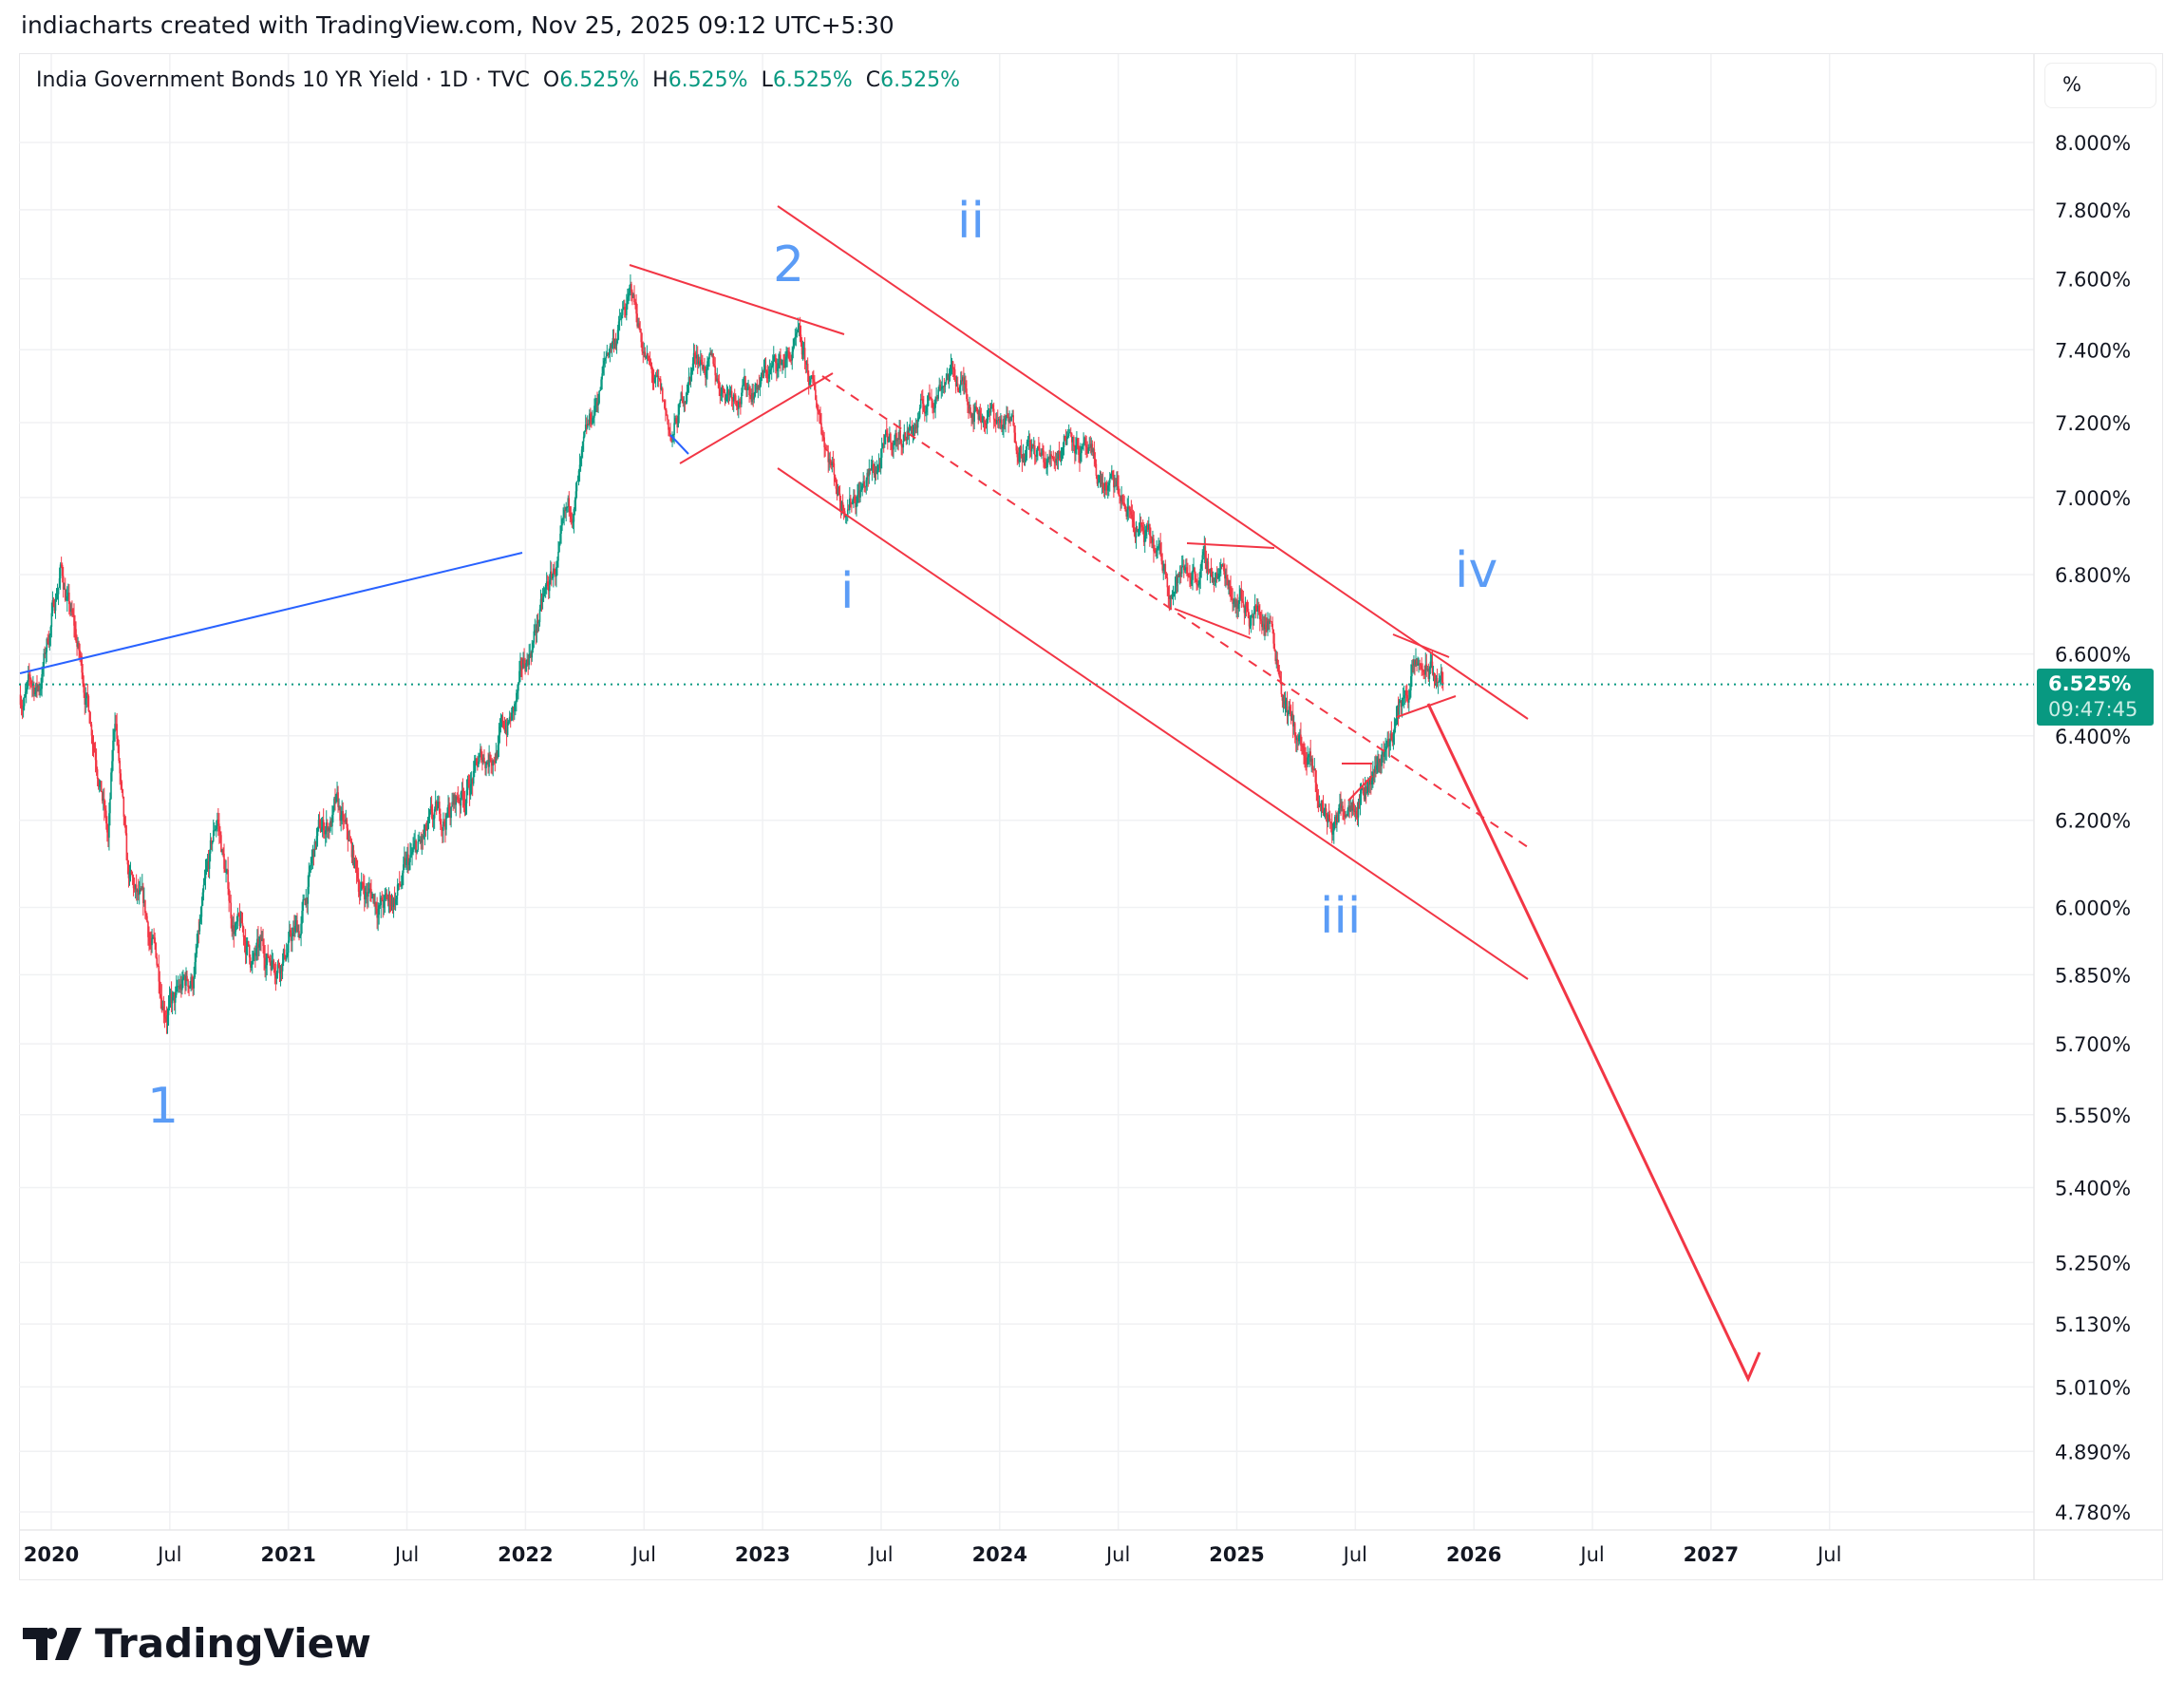  I want to click on scale-unit-button: %, so click(2100, 85).